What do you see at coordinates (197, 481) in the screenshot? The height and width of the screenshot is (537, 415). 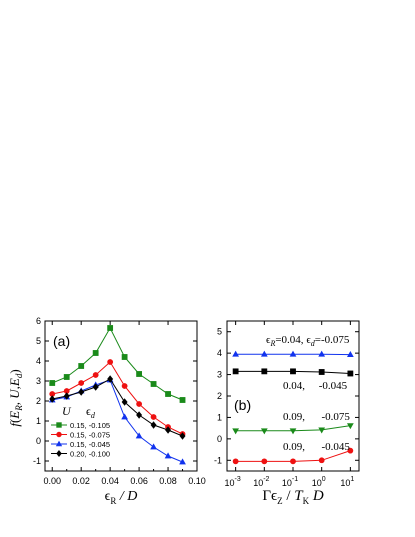 I see `x-tick-label-a: 0.10` at bounding box center [197, 481].